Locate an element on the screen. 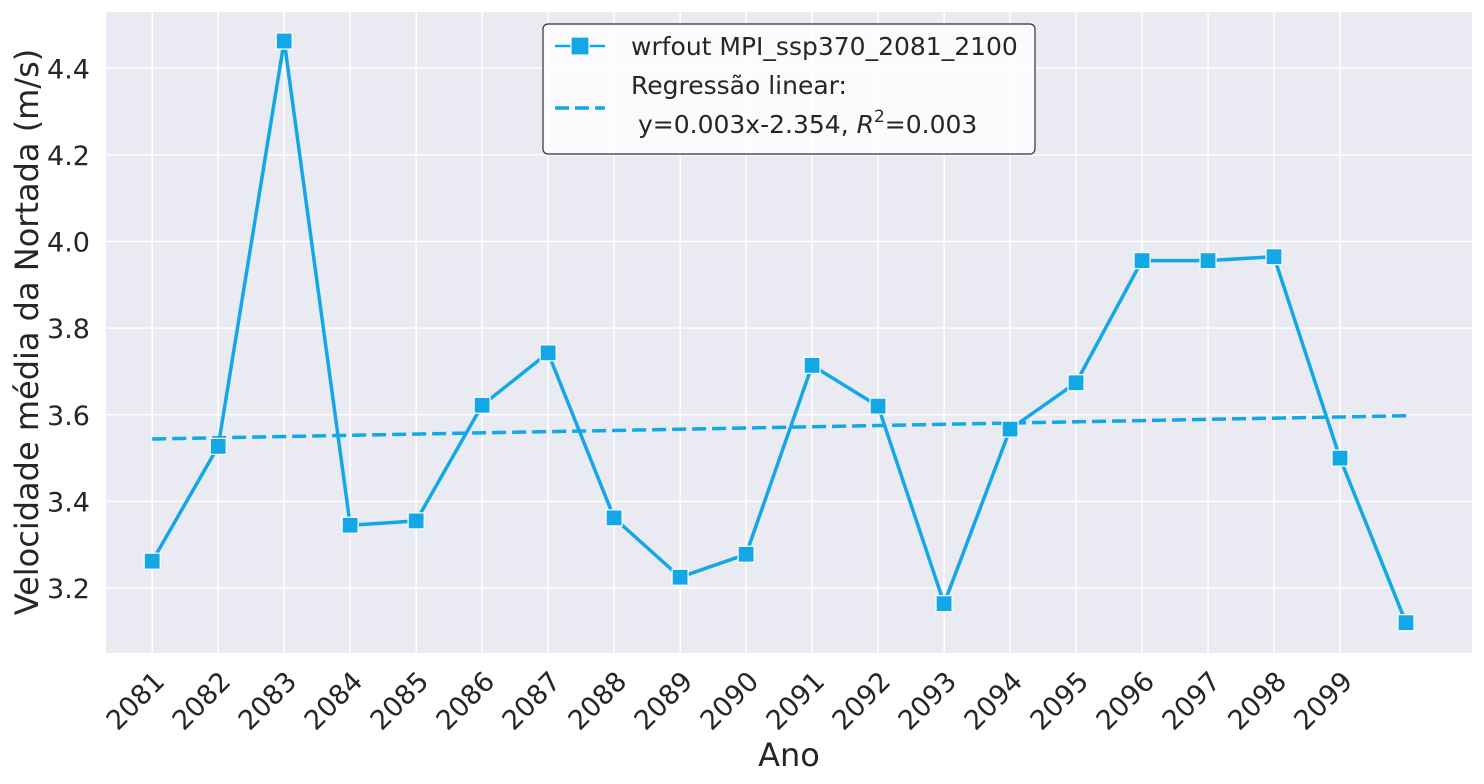 Image resolution: width=1484 pixels, height=784 pixels. y-tick-labels: 3.2 3.4 3.6 3.8 4.0 4.2 4.4 is located at coordinates (68, 329).